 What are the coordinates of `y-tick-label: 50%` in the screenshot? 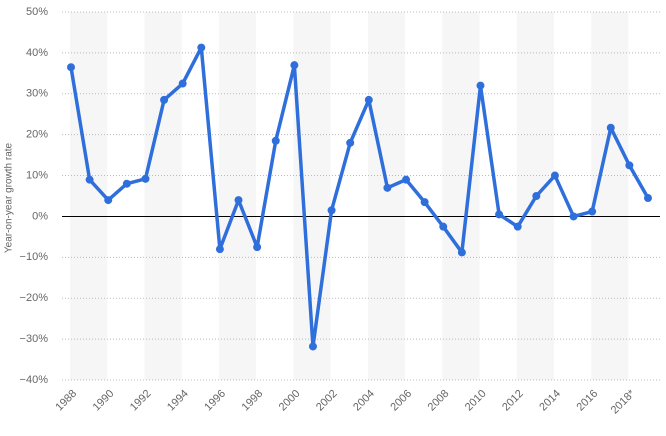 It's located at (37, 12).